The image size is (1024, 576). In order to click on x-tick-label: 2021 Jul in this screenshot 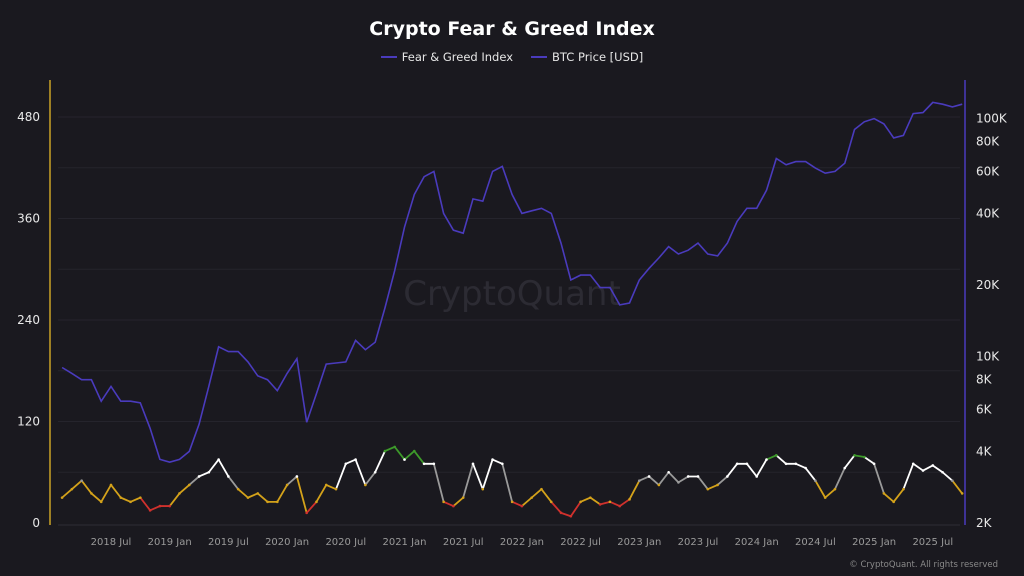, I will do `click(463, 542)`.